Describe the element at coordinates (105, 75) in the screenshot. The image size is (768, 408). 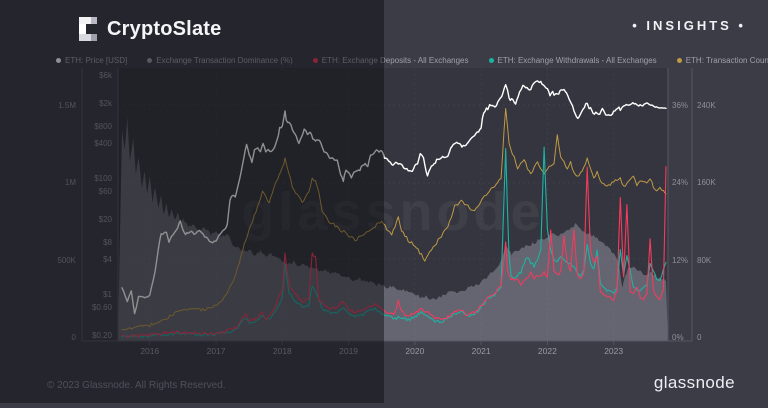
I see `axis-tick-label: $6k` at that location.